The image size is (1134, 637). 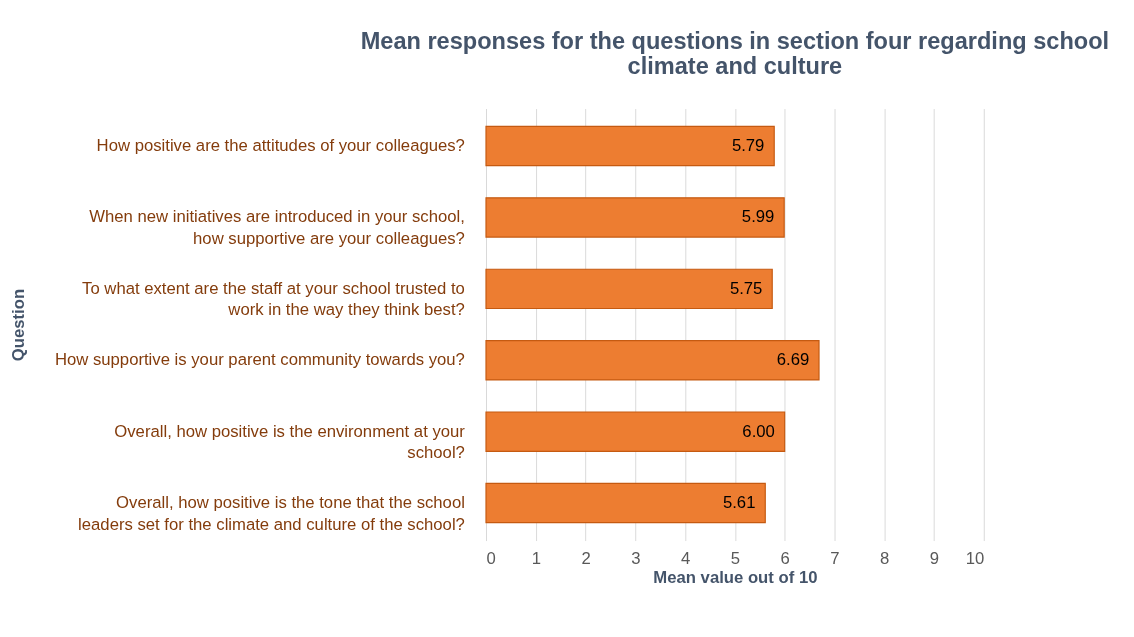 What do you see at coordinates (259, 360) in the screenshot?
I see `y-tick-label: How supportive is your parent community towards you?` at bounding box center [259, 360].